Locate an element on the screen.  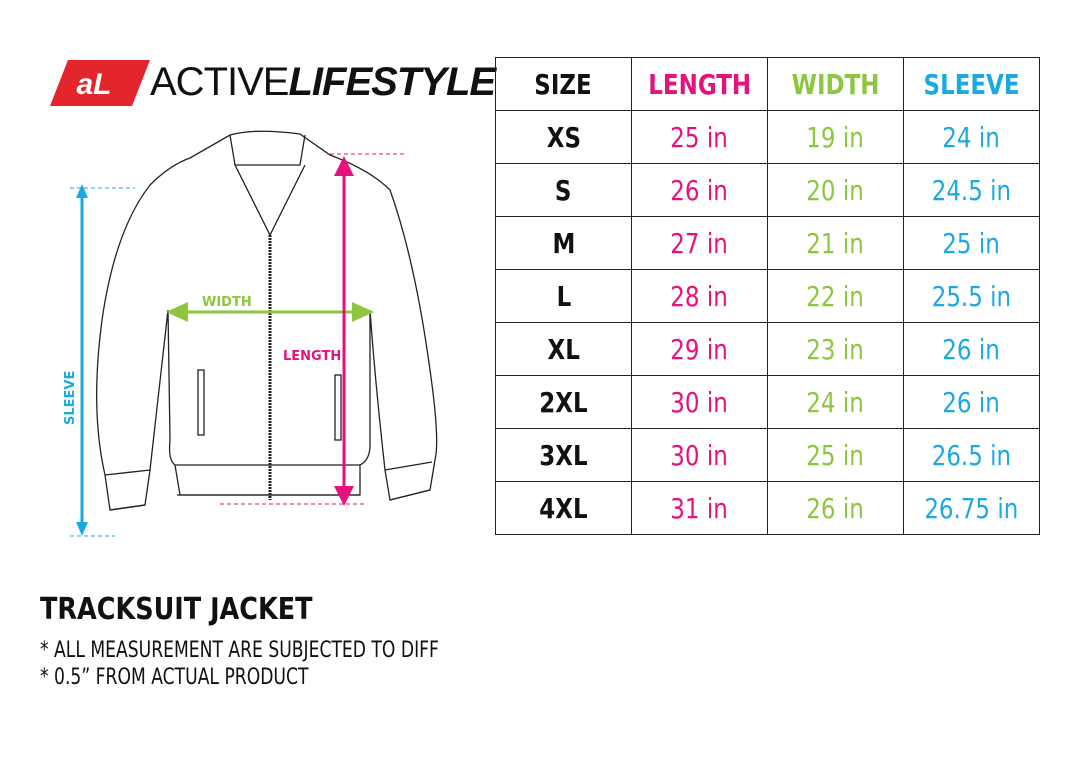
header-length: LENGTH is located at coordinates (699, 84).